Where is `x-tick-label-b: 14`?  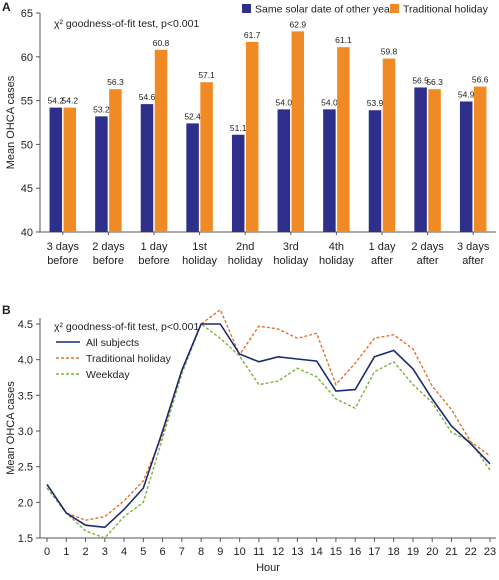
x-tick-label-b: 14 is located at coordinates (317, 552).